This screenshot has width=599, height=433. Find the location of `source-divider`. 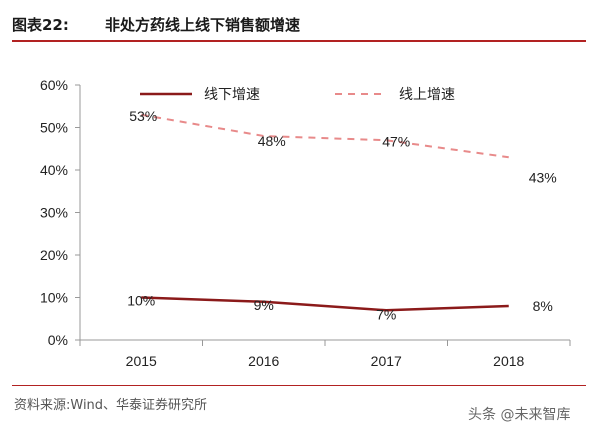

source-divider is located at coordinates (299, 385).